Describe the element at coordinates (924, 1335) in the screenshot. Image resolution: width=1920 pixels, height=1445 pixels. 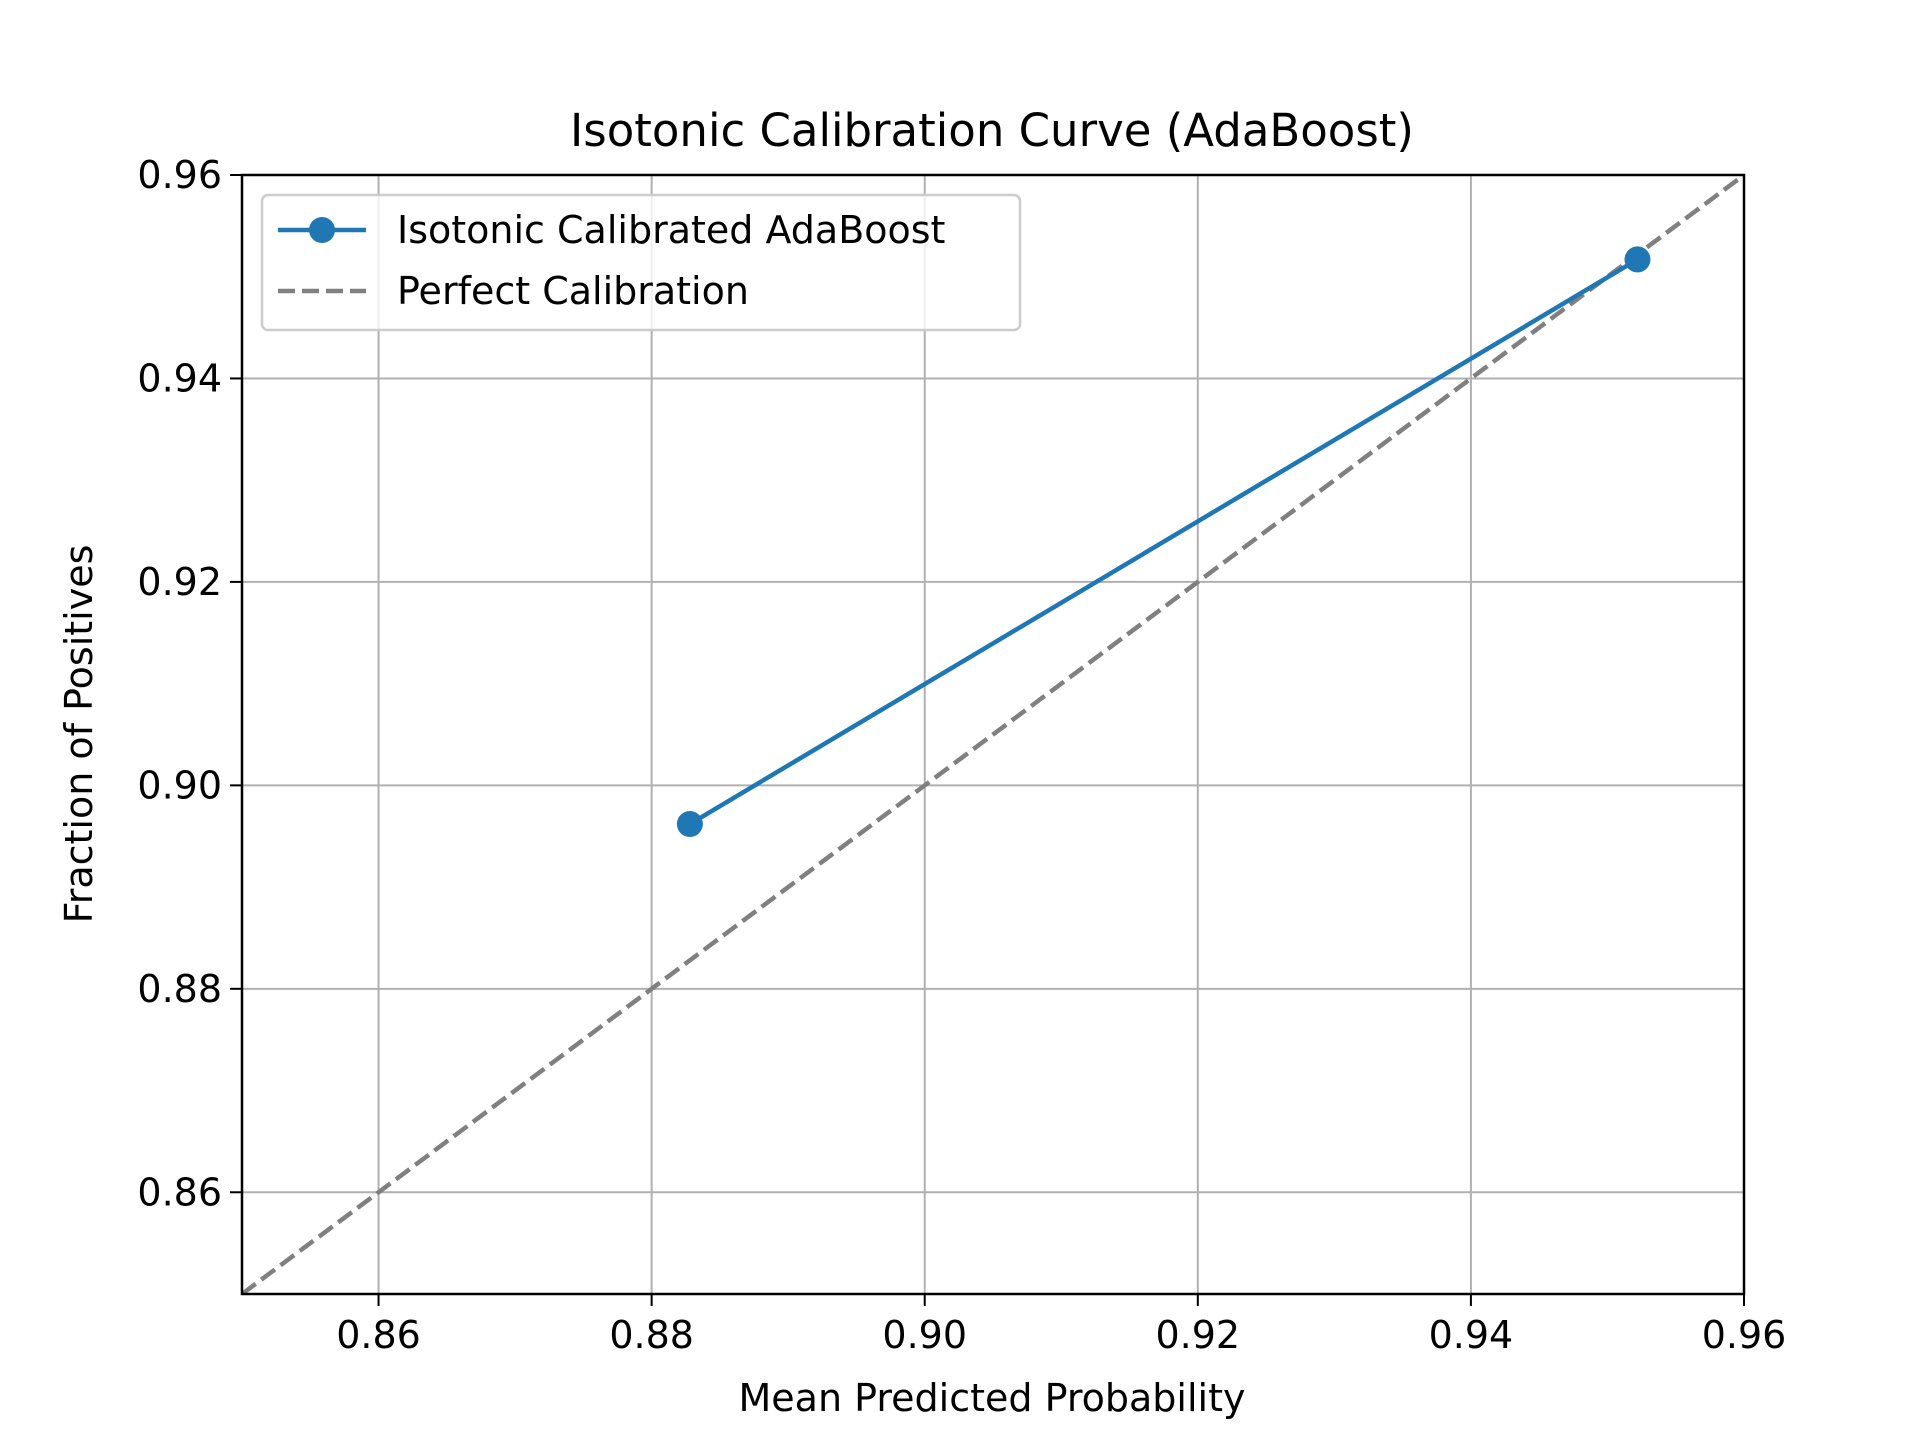
I see `x-tick-label: 0.90` at that location.